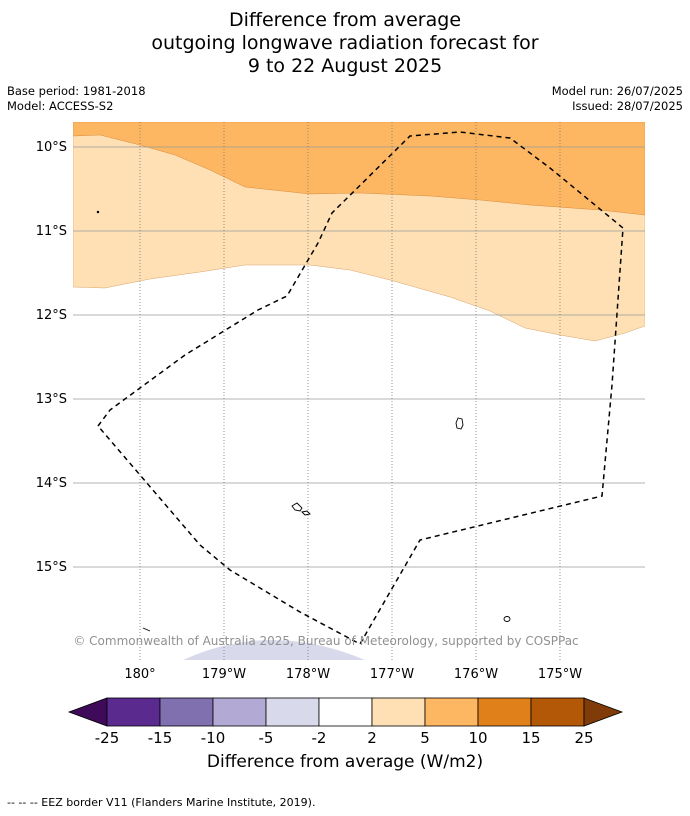  Describe the element at coordinates (308, 674) in the screenshot. I see `lon-label: 178°W` at that location.